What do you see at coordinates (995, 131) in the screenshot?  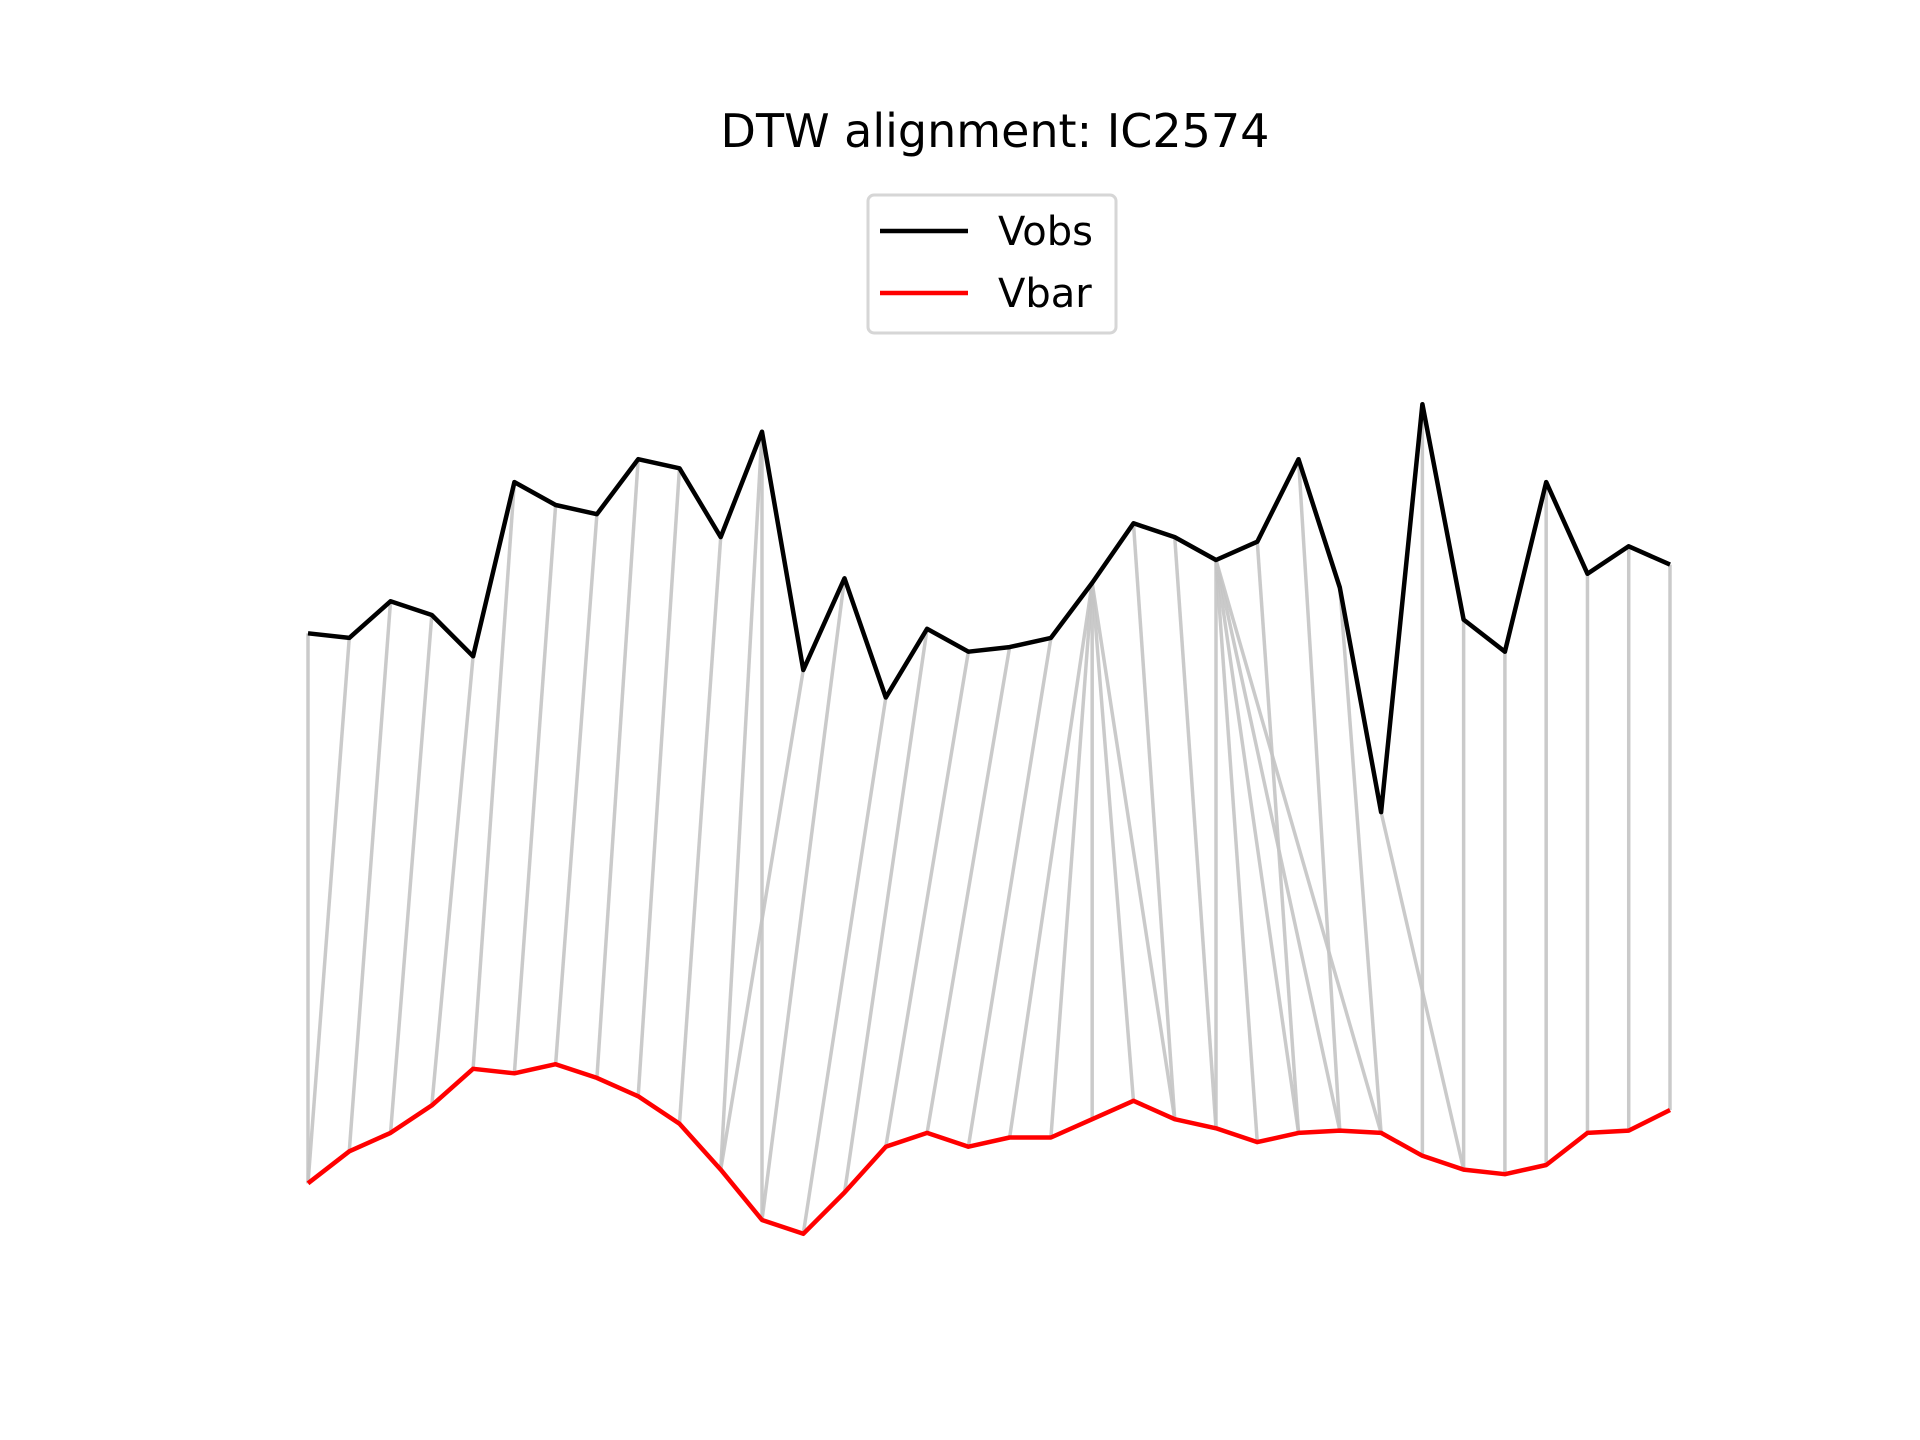 I see `chart-title: DTW alignment: IC2574` at bounding box center [995, 131].